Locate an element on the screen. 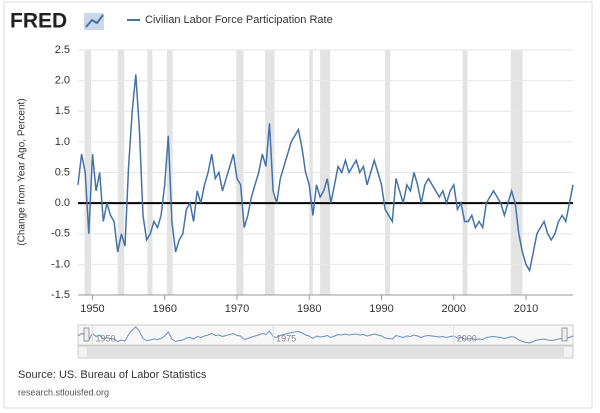 Image resolution: width=600 pixels, height=413 pixels. x-tick-label: 1950 is located at coordinates (92, 309).